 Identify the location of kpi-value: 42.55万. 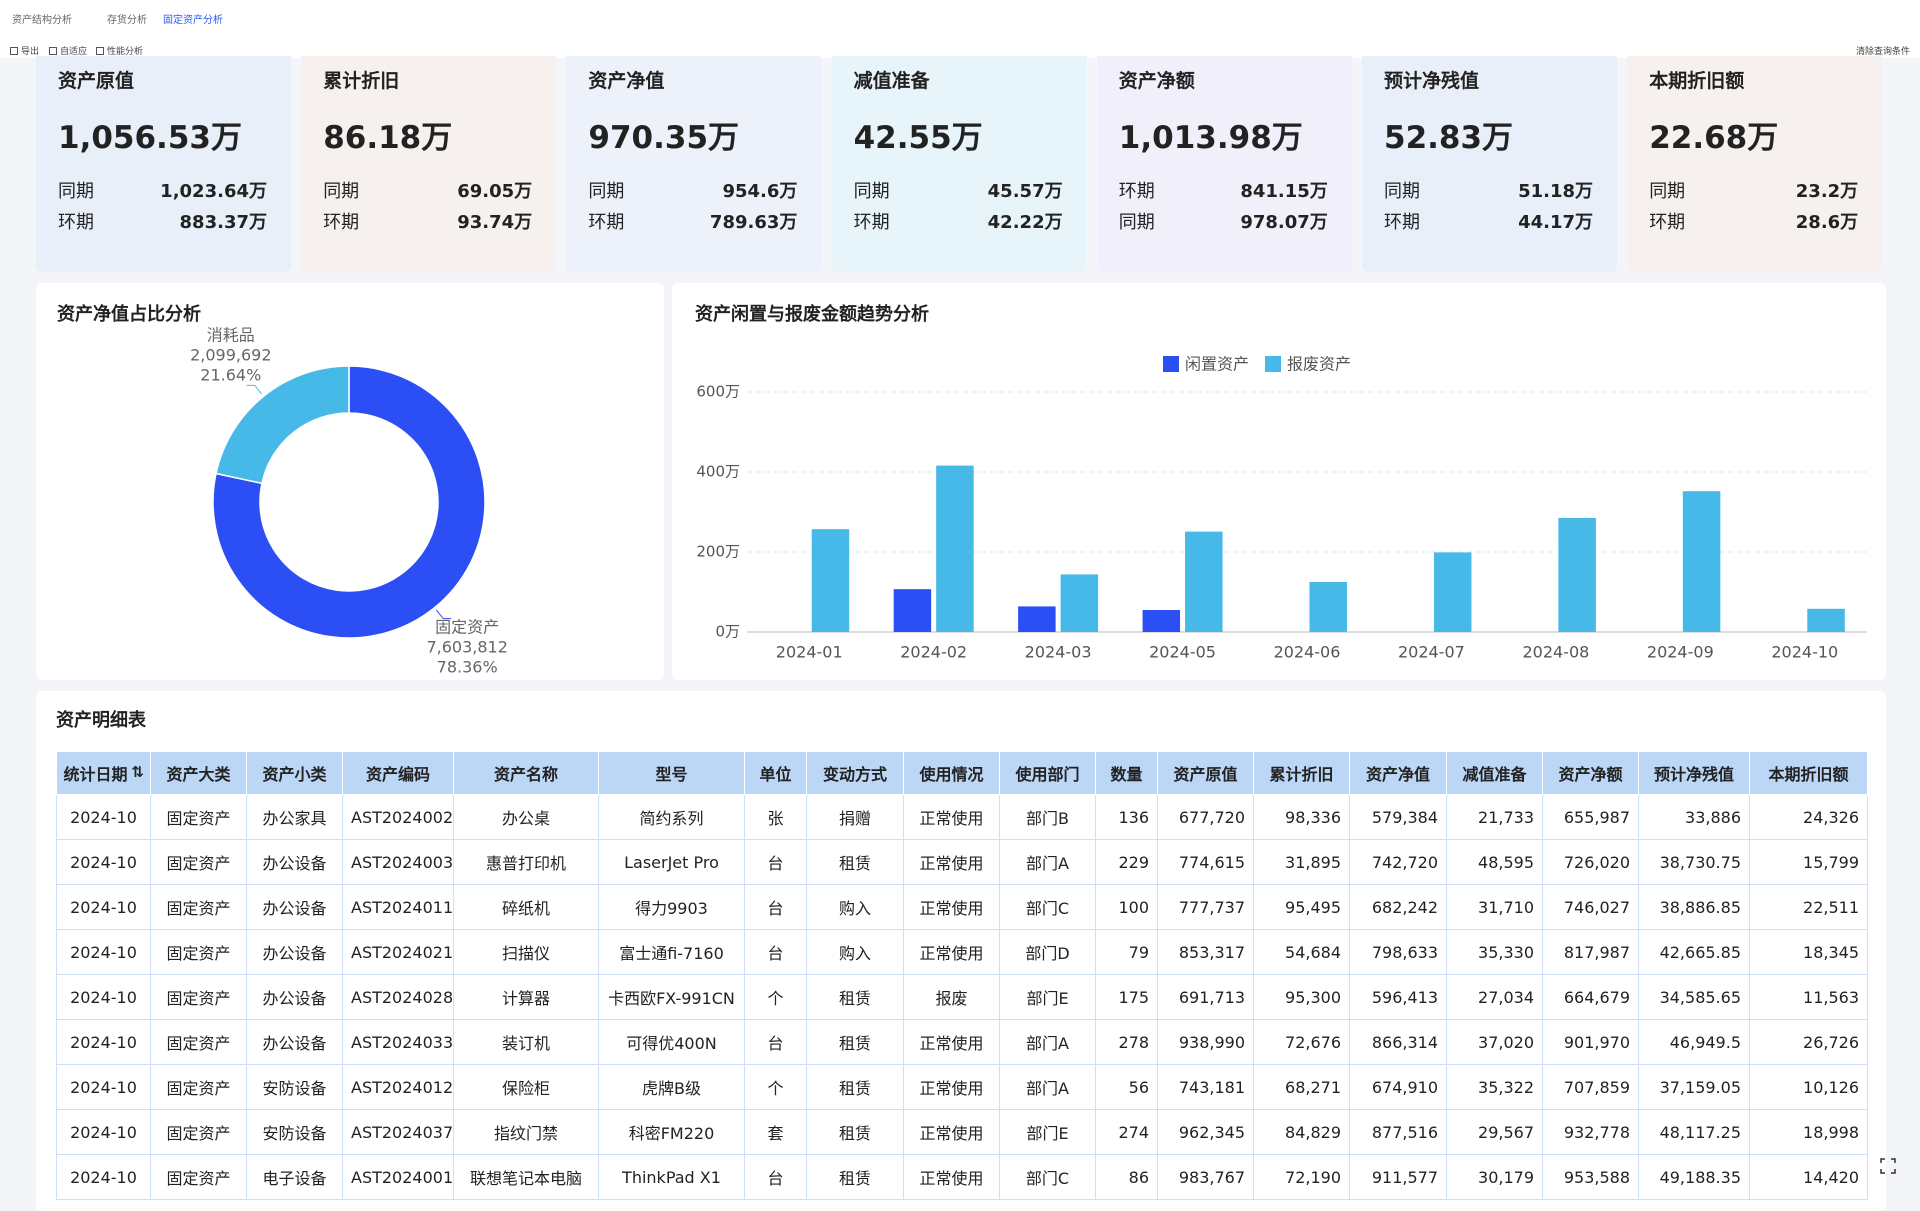
(918, 138).